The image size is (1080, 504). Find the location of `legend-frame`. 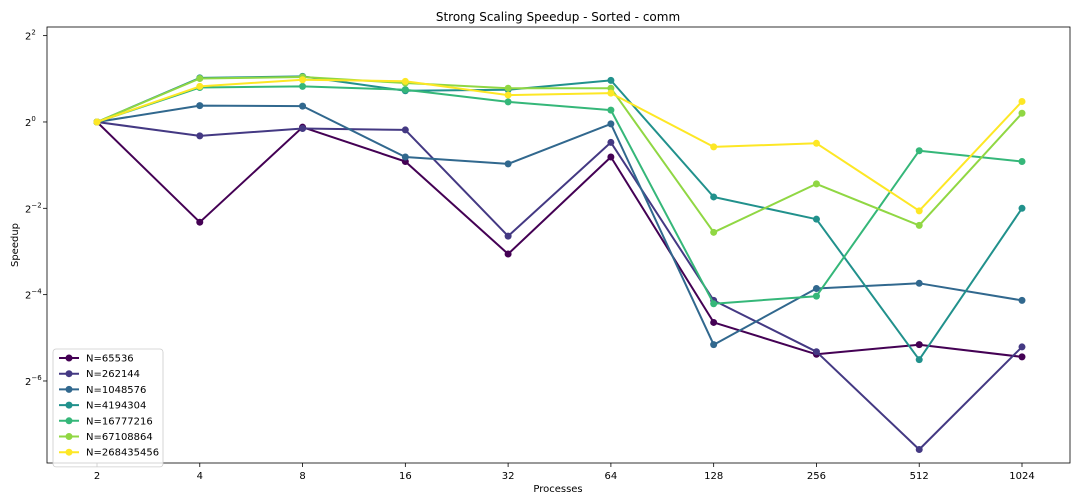

legend-frame is located at coordinates (108, 408).